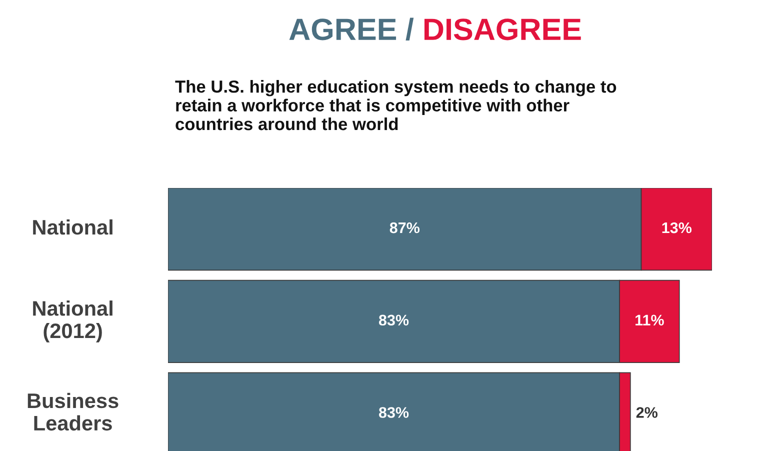  Describe the element at coordinates (395, 105) in the screenshot. I see `chart-subtitle: The U.S. higher education system needs to change to retain a workforce that is competitive with other countries around the world` at that location.